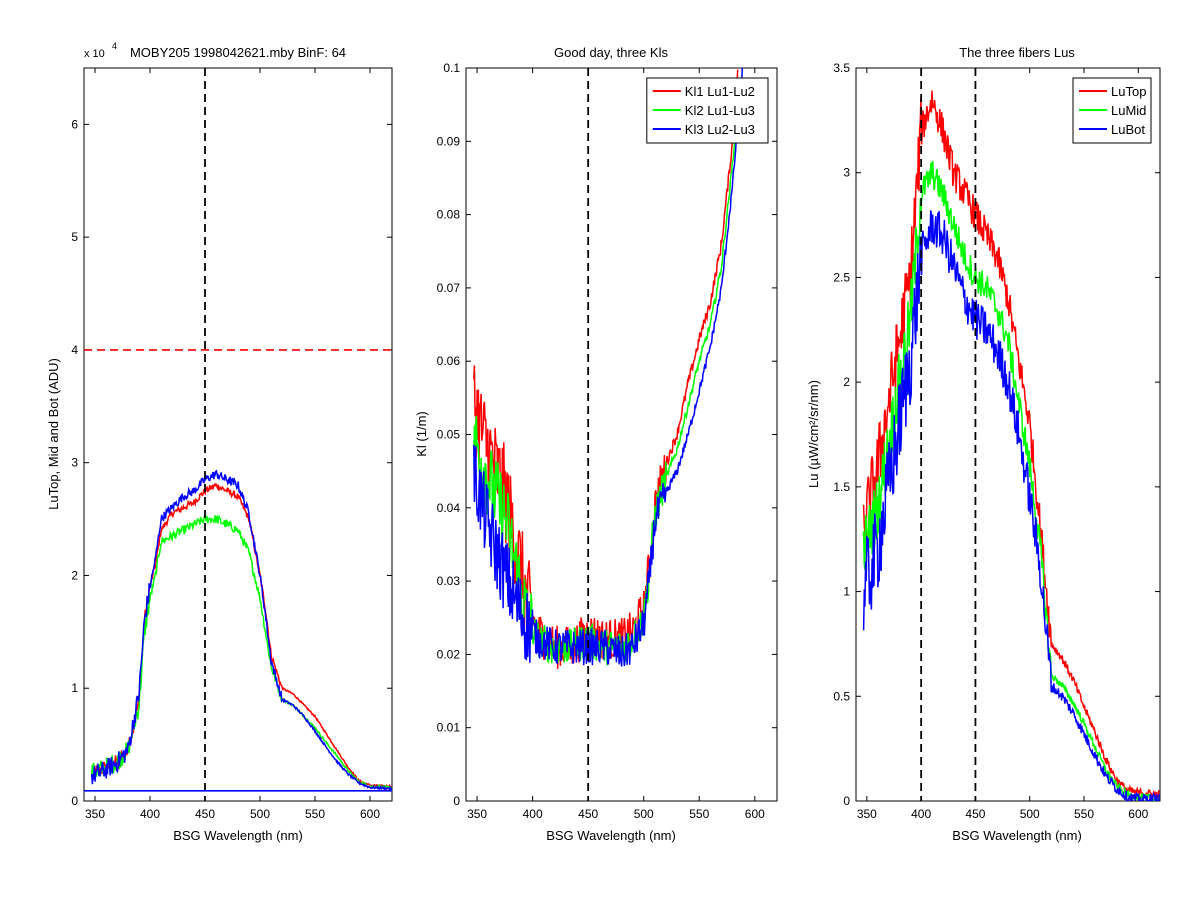  I want to click on y-tick-label: 0.07, so click(449, 288).